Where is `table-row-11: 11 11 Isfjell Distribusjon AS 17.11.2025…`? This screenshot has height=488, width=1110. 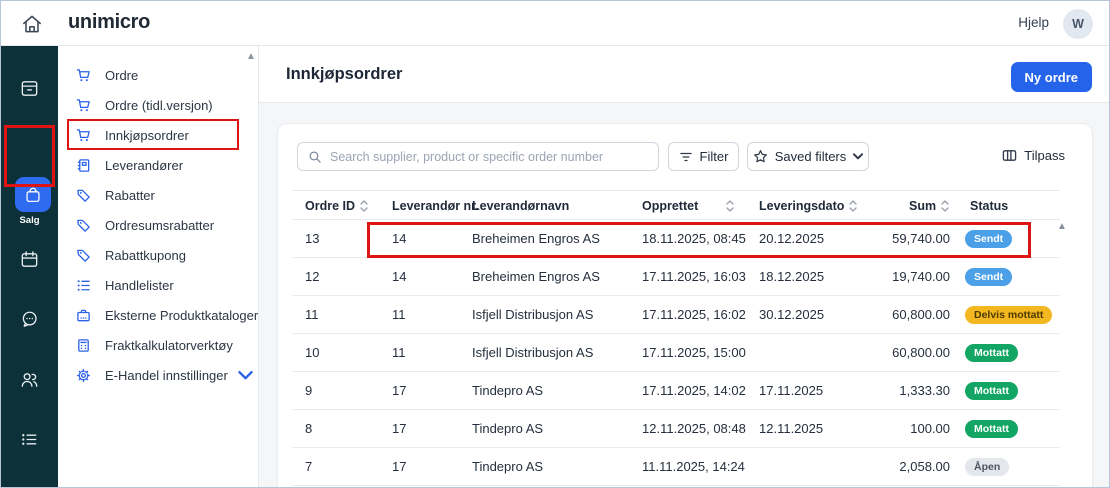
table-row-11: 11 11 Isfjell Distribusjon AS 17.11.2025… is located at coordinates (676, 315).